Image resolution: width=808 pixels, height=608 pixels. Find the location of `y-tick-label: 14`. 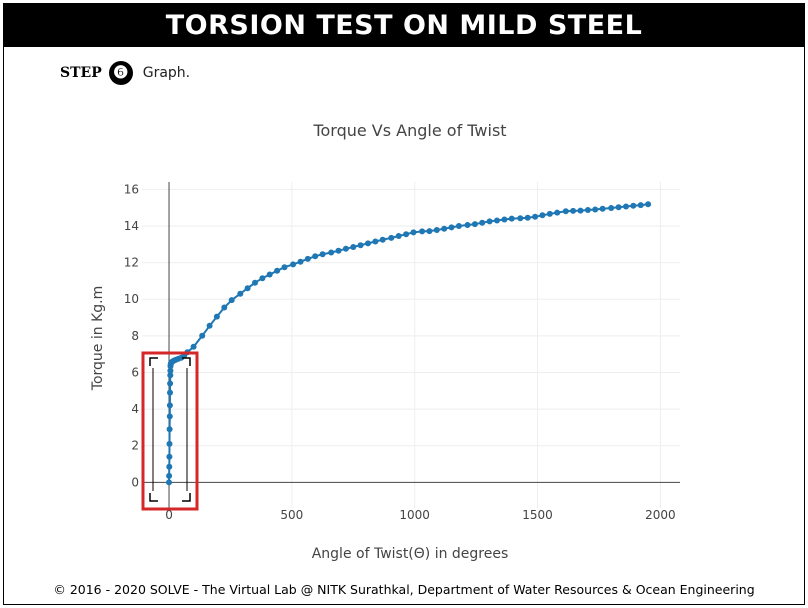

y-tick-label: 14 is located at coordinates (131, 226).